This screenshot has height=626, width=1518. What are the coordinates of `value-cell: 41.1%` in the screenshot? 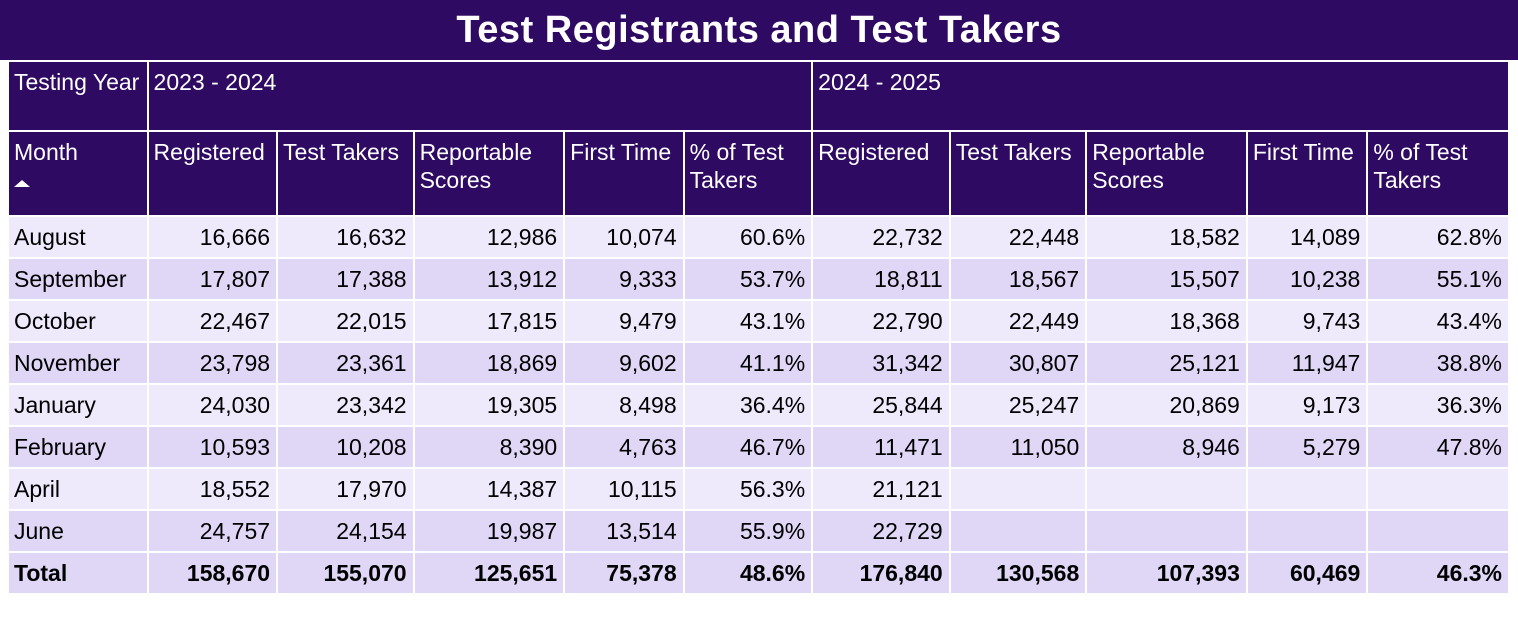 It's located at (748, 363).